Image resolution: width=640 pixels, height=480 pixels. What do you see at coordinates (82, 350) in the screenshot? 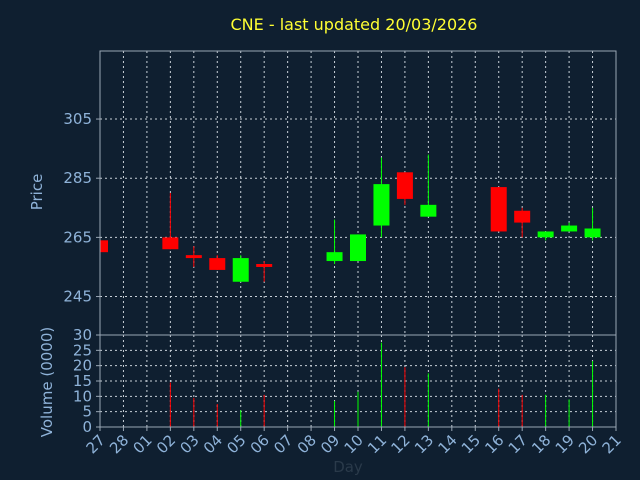
I see `volume-tick-label: 25` at bounding box center [82, 350].